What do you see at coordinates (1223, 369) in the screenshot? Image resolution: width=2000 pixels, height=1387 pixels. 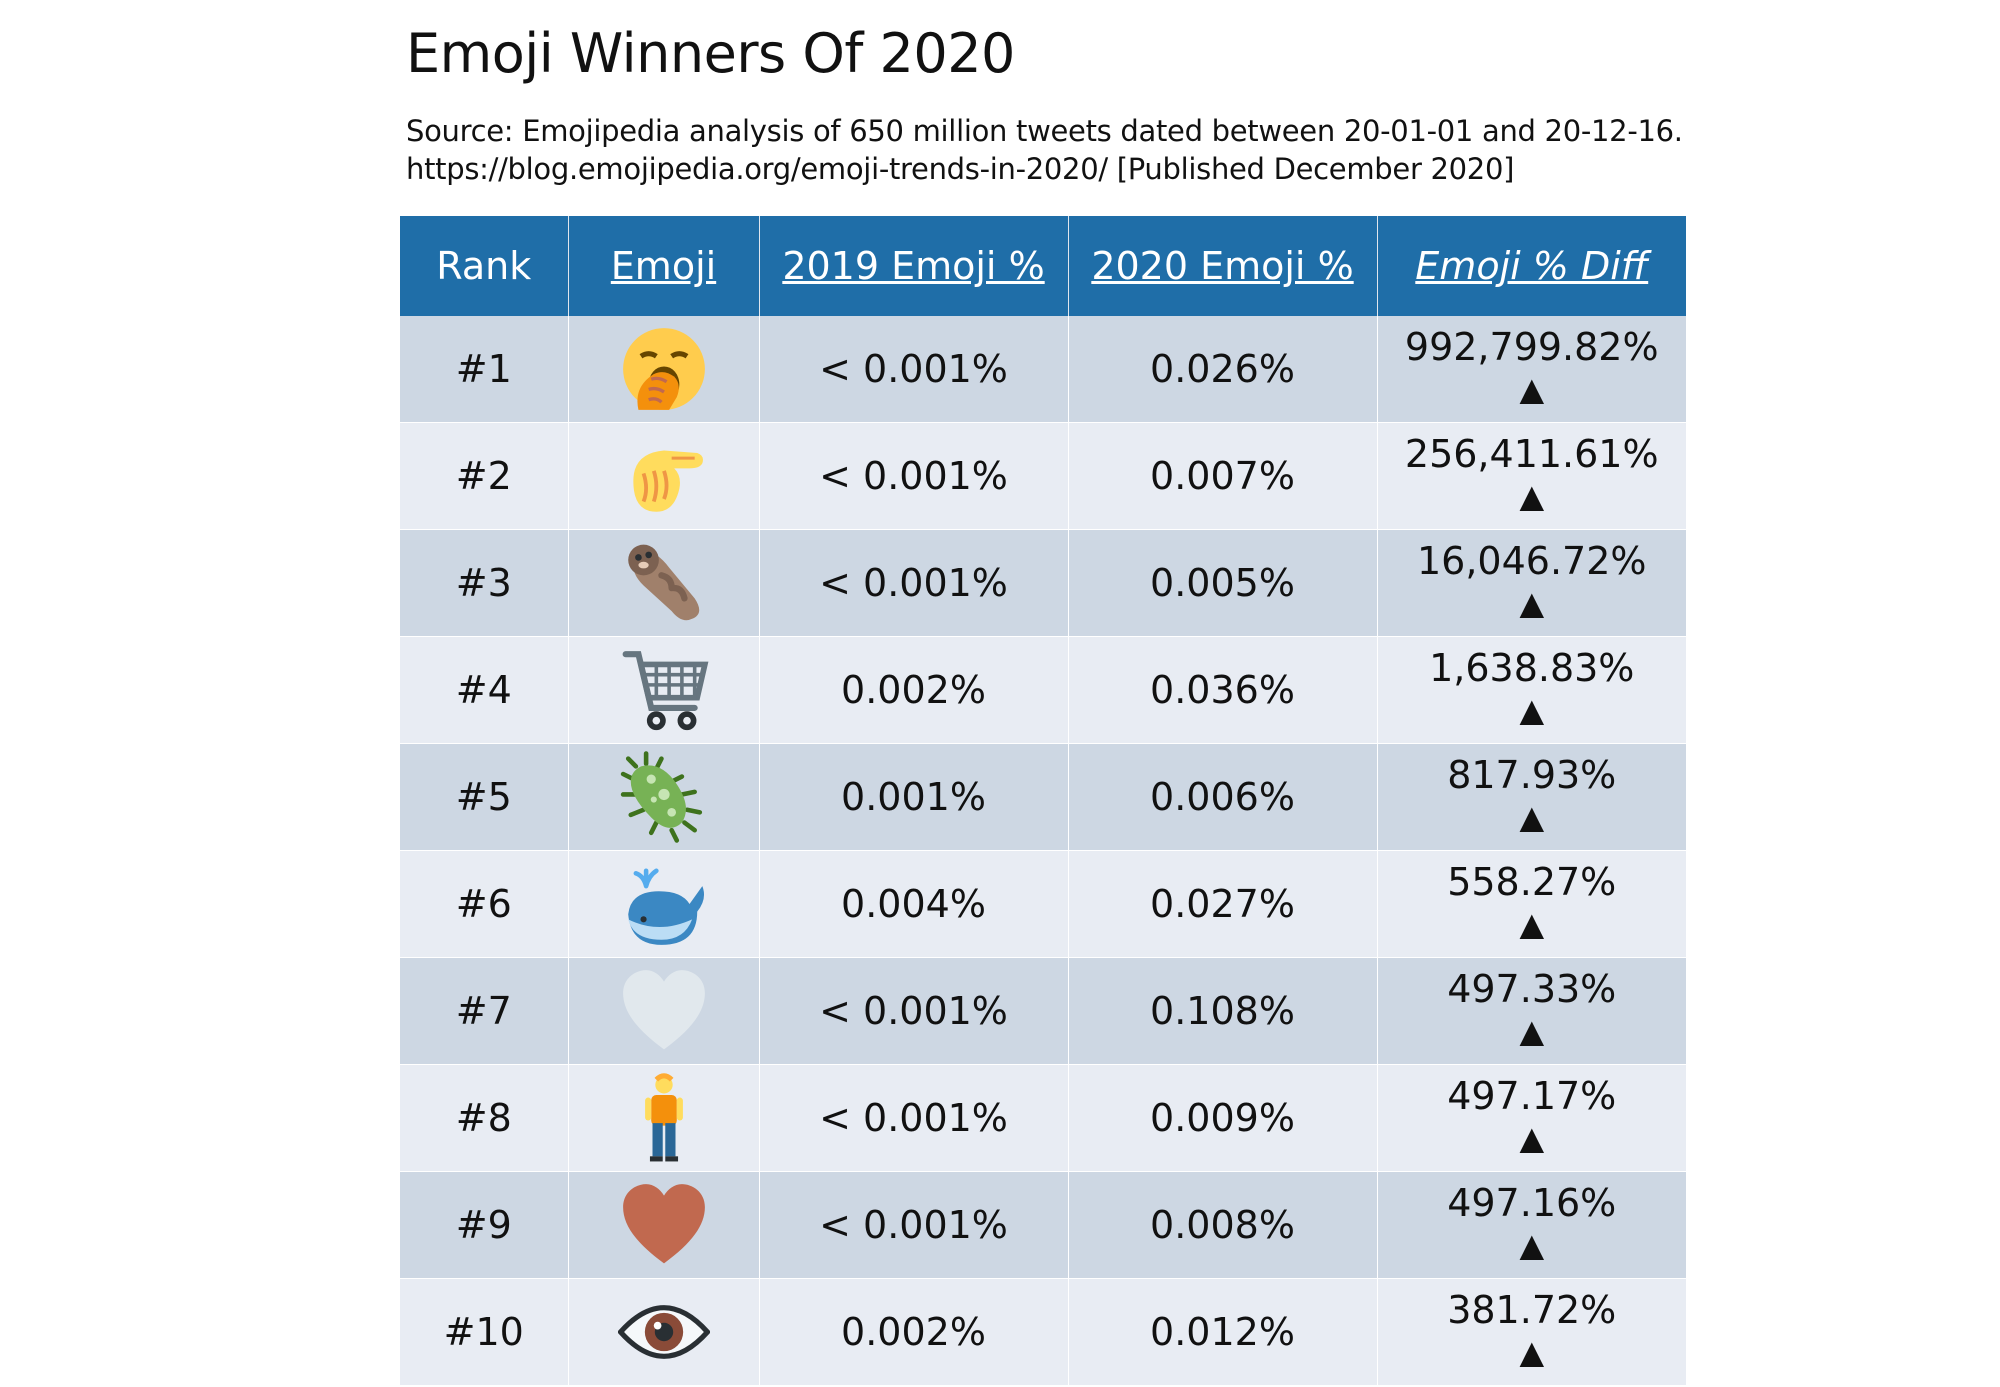 I see `pct-2020-cell: 0.026%` at bounding box center [1223, 369].